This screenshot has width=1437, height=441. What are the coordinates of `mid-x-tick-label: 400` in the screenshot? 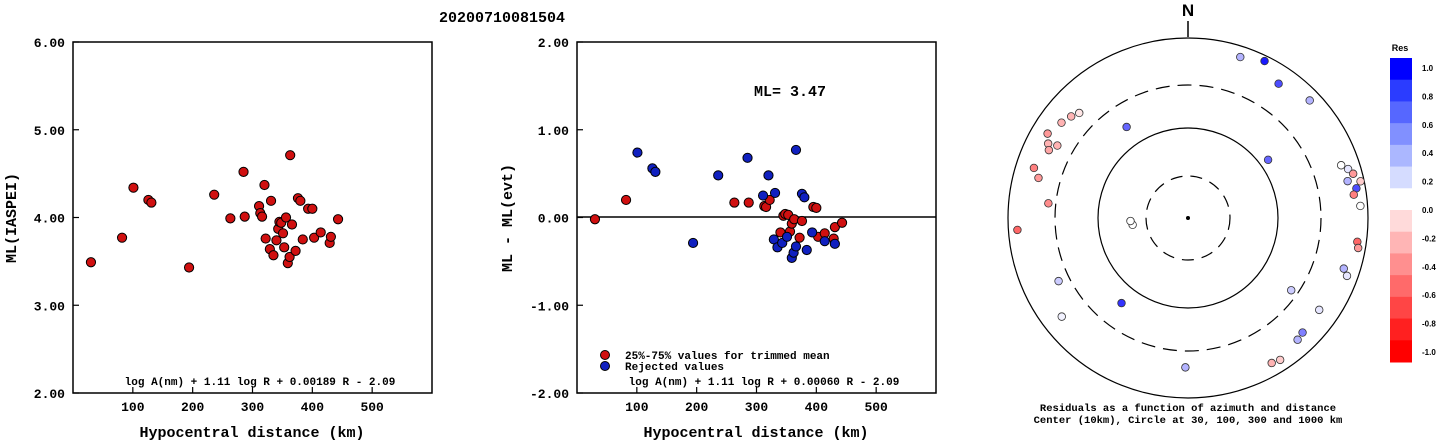 It's located at (817, 407).